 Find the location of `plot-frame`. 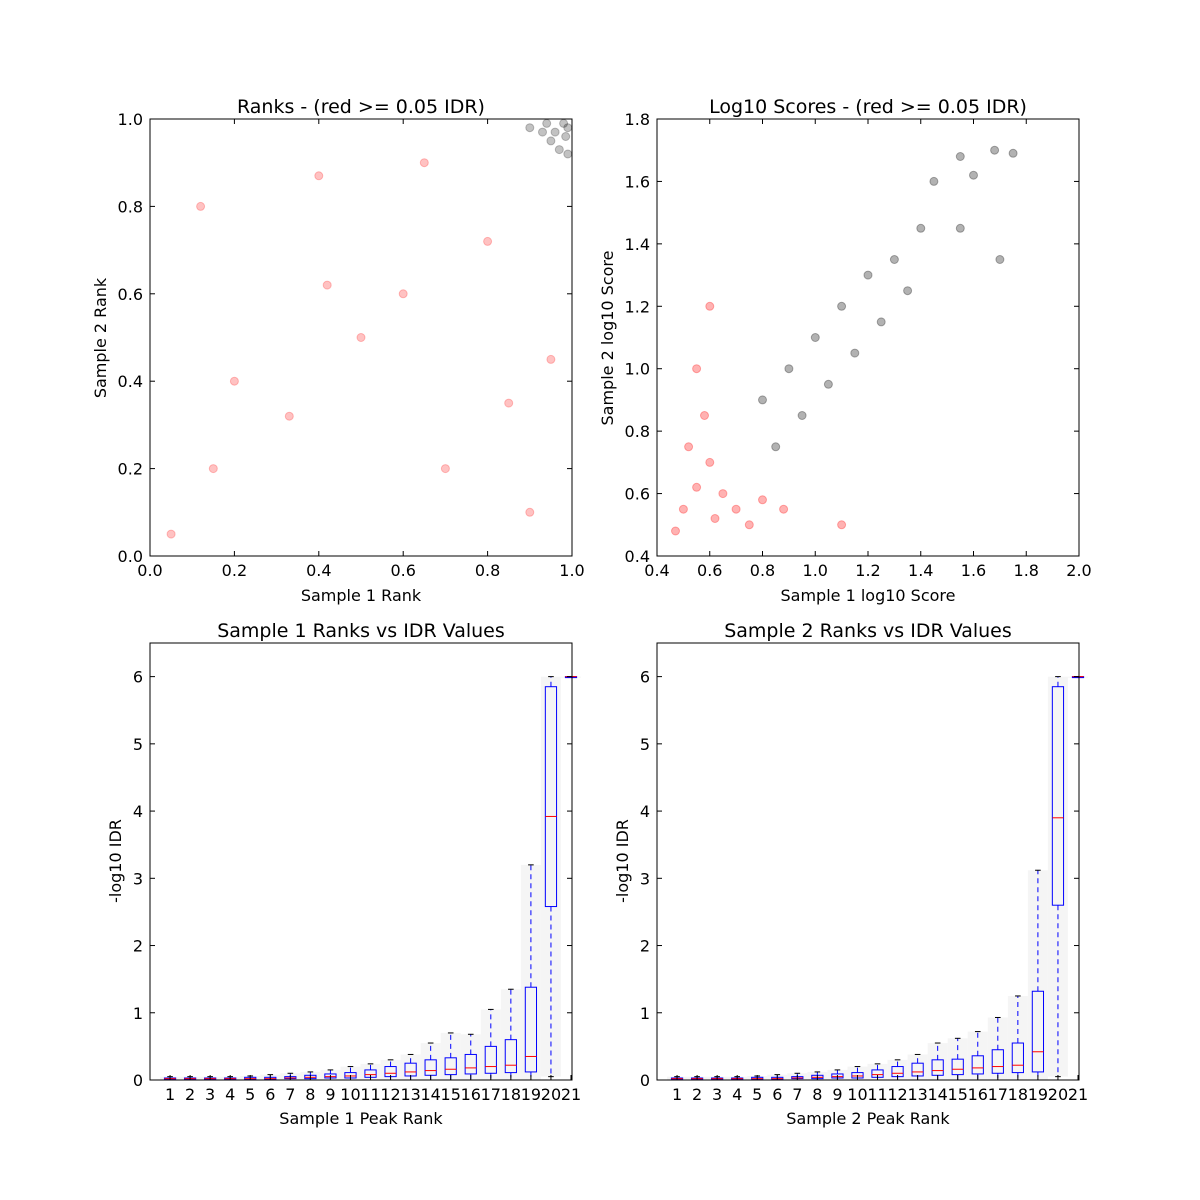

plot-frame is located at coordinates (361, 861).